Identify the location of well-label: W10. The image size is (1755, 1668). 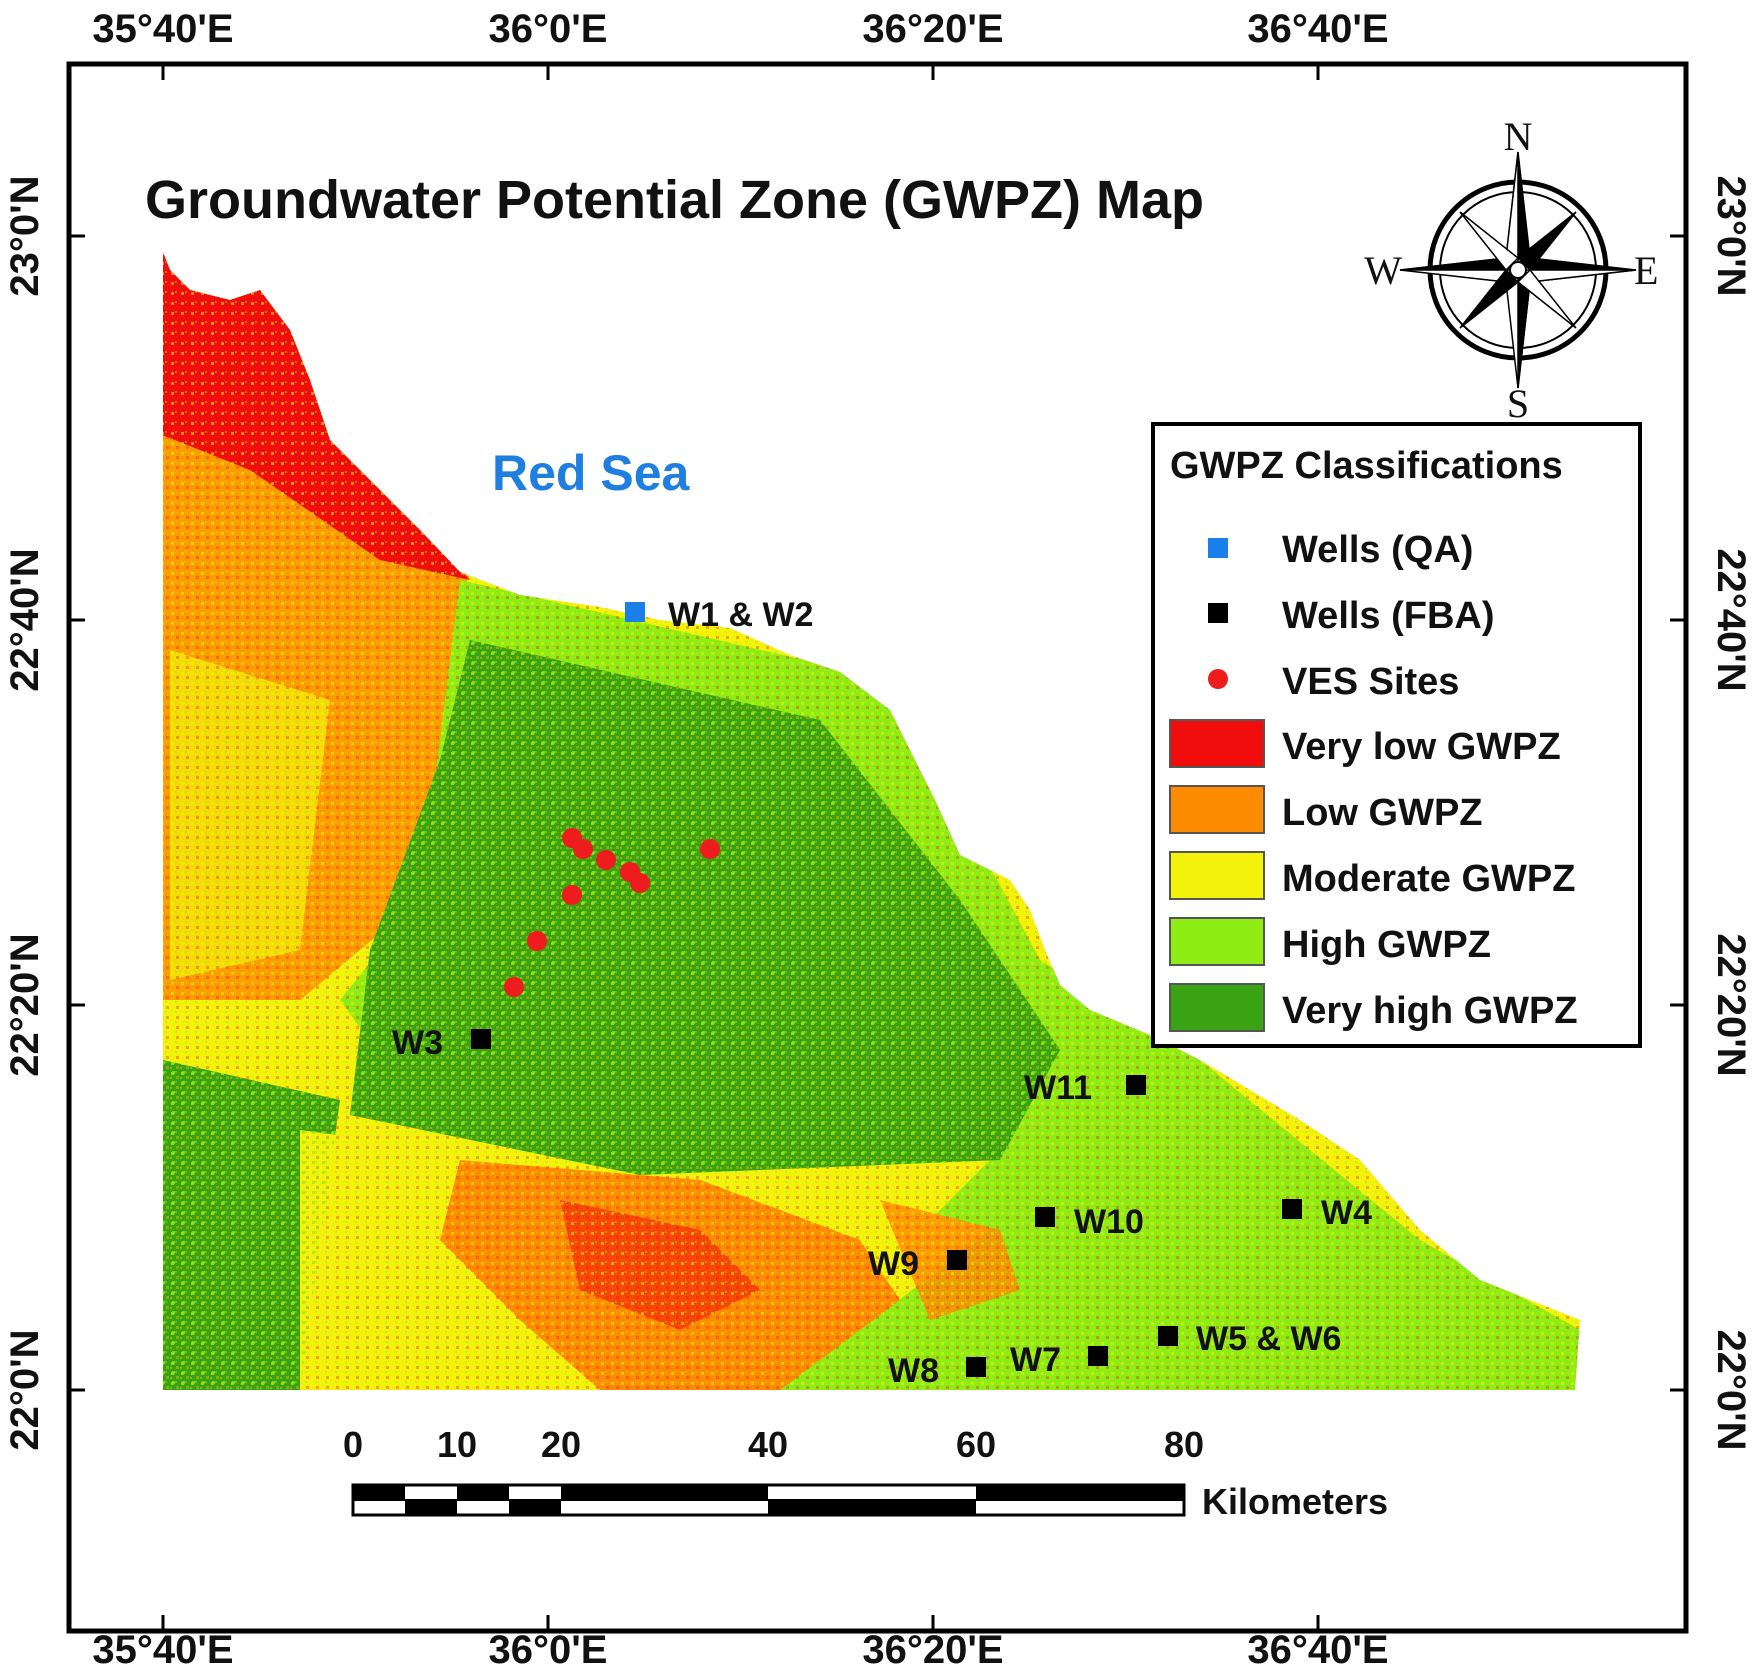
(1109, 1222).